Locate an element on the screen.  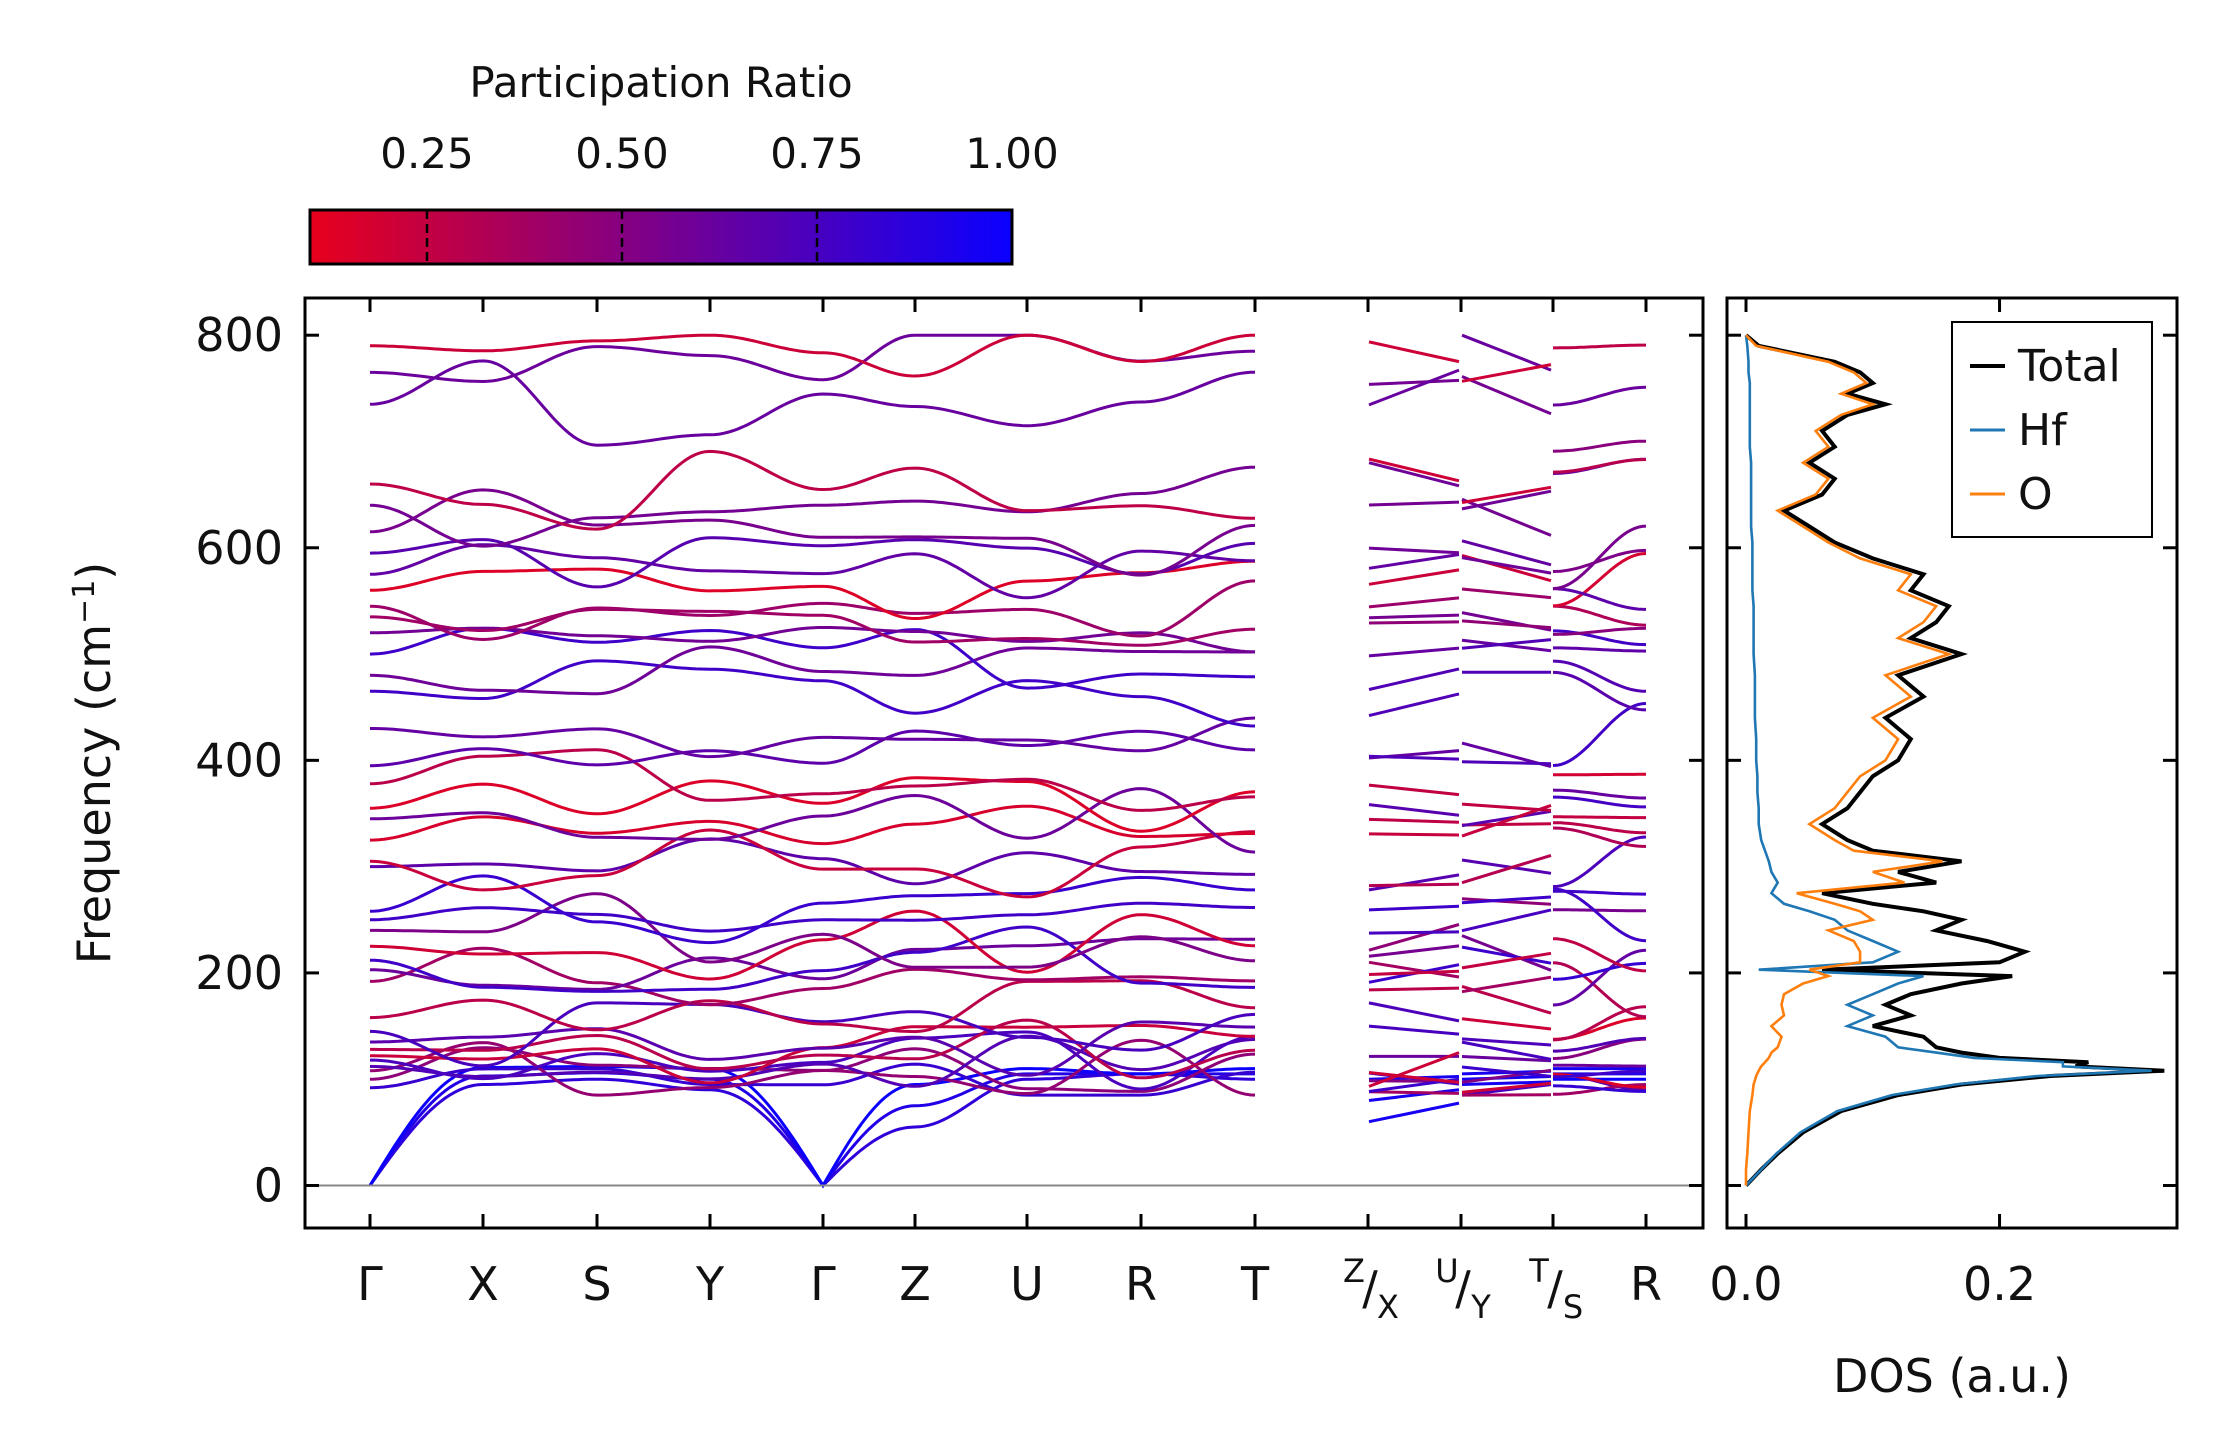
colorbar-tick-label: 0.75 is located at coordinates (817, 153).